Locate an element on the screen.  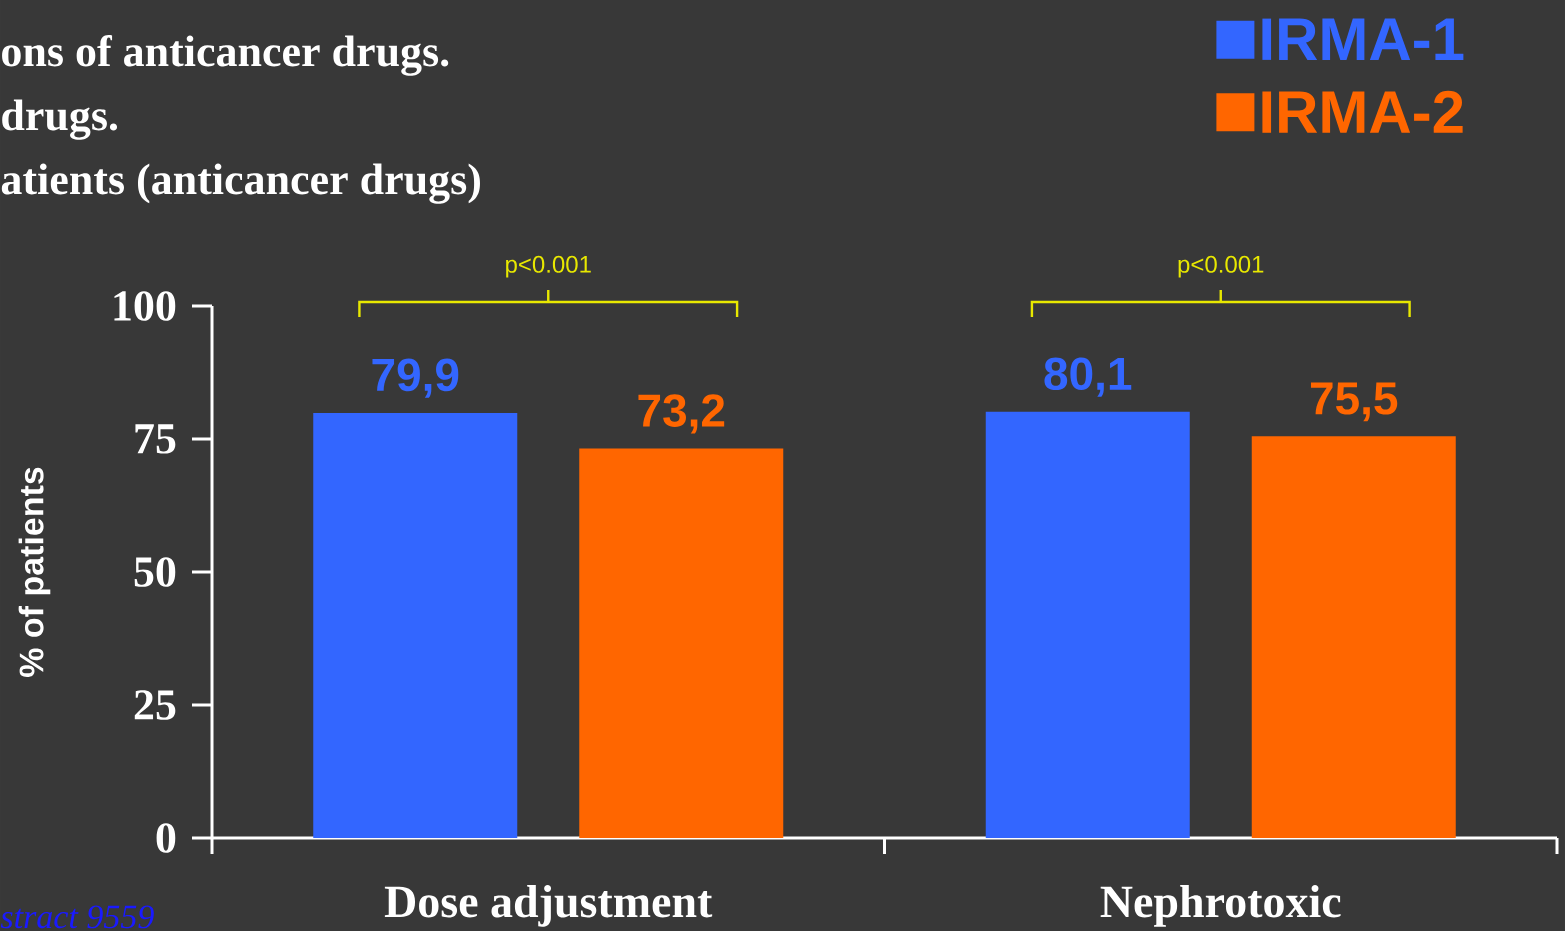
y-tick-label: 75 is located at coordinates (155, 439).